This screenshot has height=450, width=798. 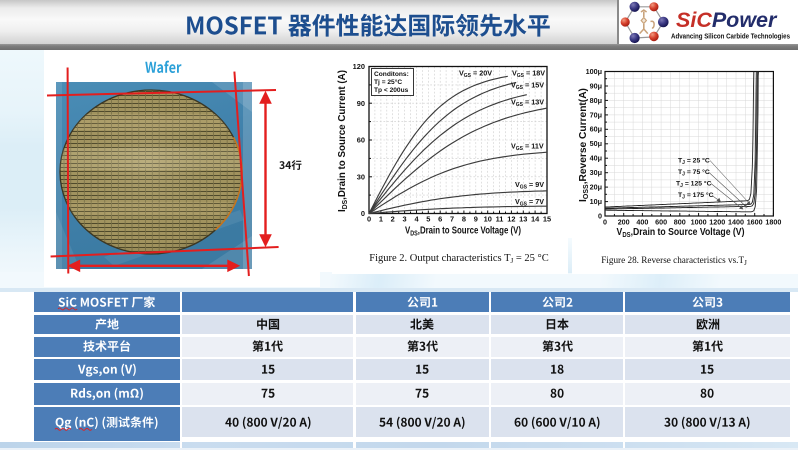 What do you see at coordinates (393, 219) in the screenshot?
I see `svg-text: 2` at bounding box center [393, 219].